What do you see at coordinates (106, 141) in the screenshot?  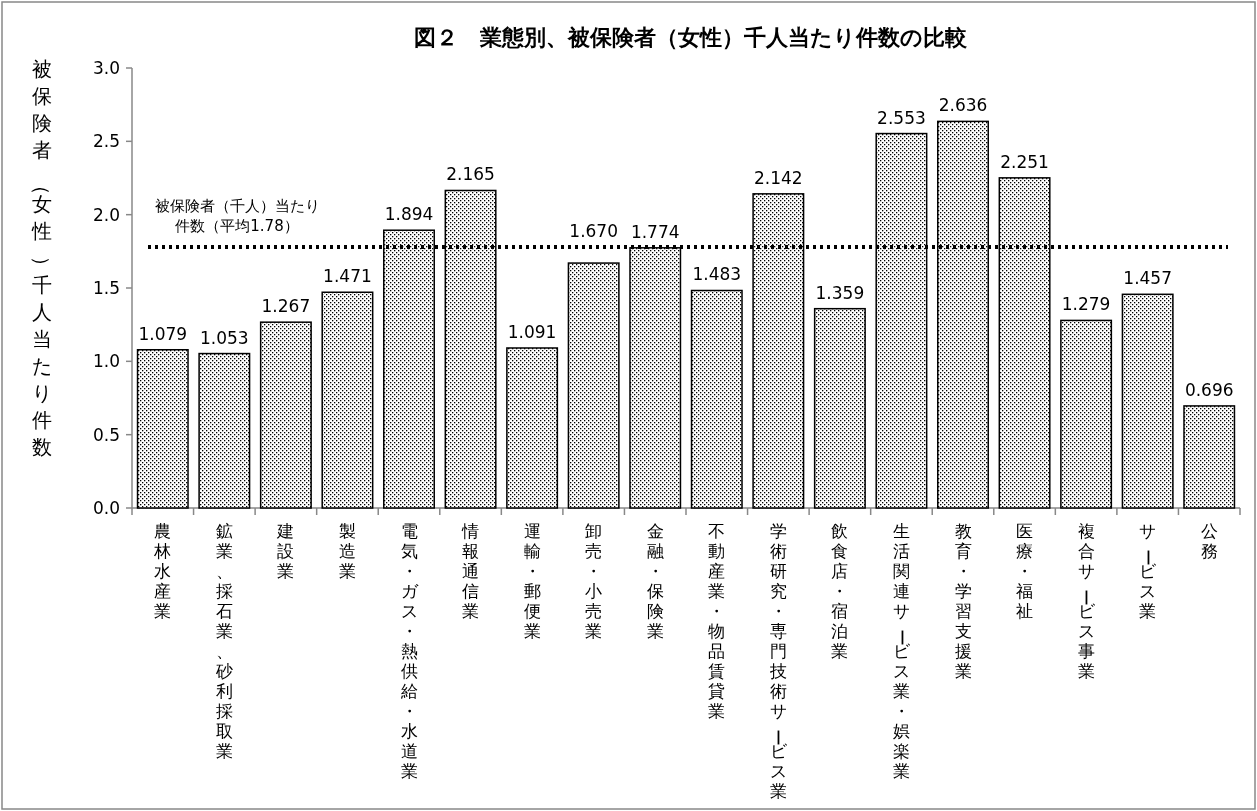 I see `y-tick-label: 2.5` at bounding box center [106, 141].